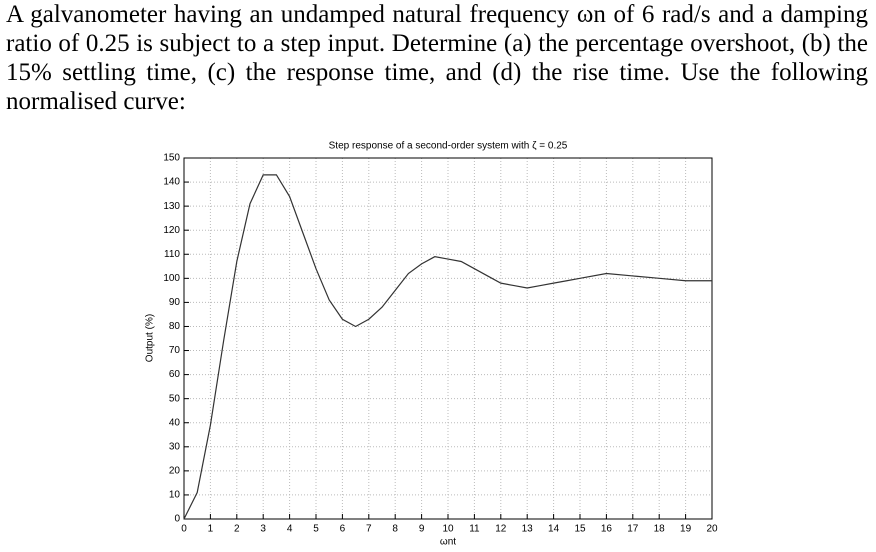  What do you see at coordinates (237, 529) in the screenshot?
I see `x-tick-label: 2` at bounding box center [237, 529].